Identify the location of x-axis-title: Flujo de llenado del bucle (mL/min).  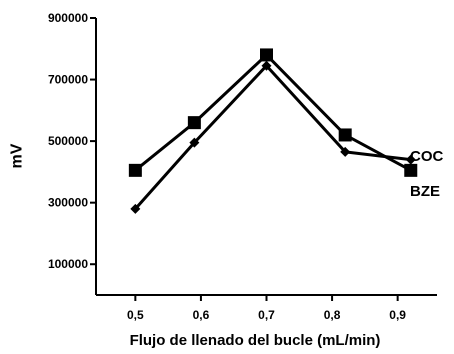
(255, 340).